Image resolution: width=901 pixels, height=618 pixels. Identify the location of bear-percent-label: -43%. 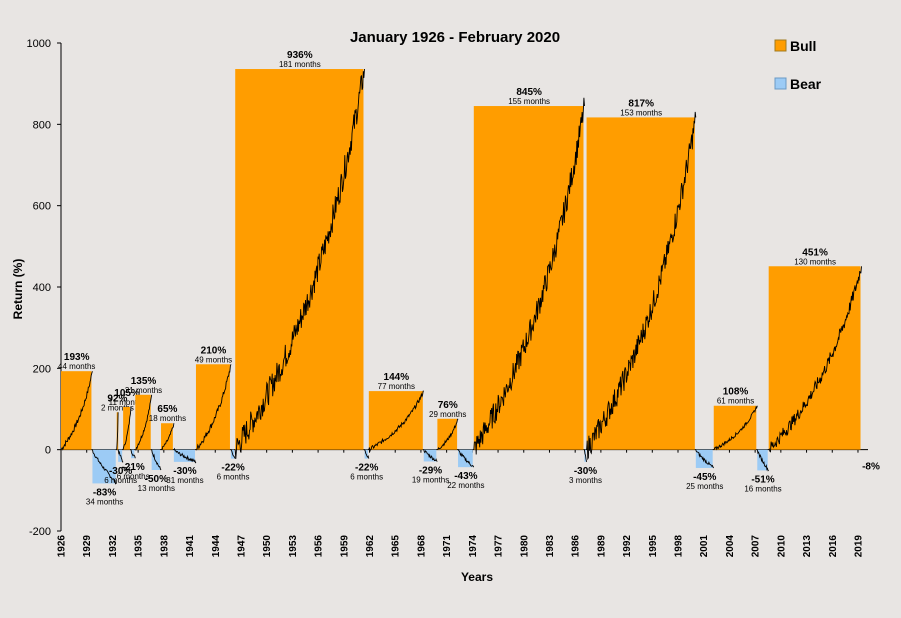
(465, 476).